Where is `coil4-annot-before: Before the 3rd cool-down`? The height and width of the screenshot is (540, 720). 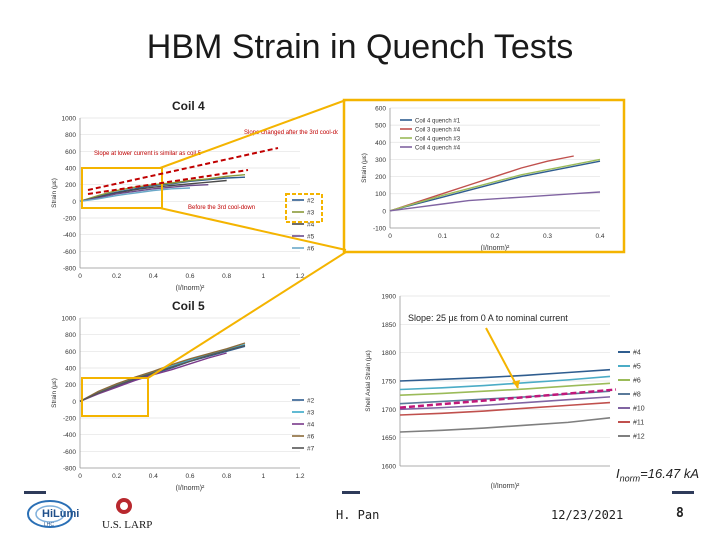
coil4-annot-before: Before the 3rd cool-down is located at coordinates (221, 208).